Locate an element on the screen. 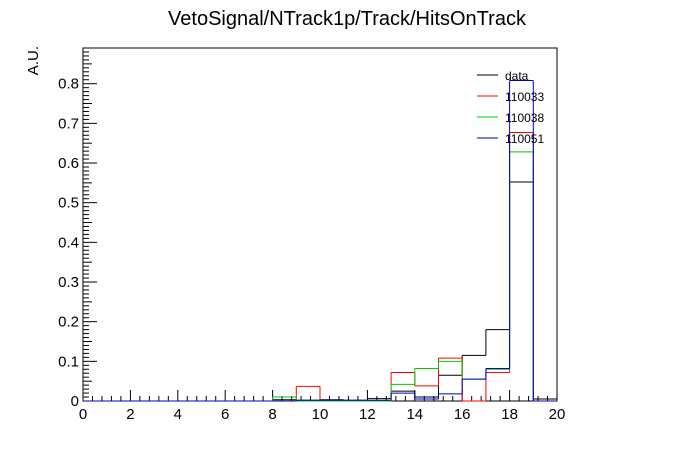 This screenshot has width=696, height=472. x-tick-label: 20 is located at coordinates (557, 414).